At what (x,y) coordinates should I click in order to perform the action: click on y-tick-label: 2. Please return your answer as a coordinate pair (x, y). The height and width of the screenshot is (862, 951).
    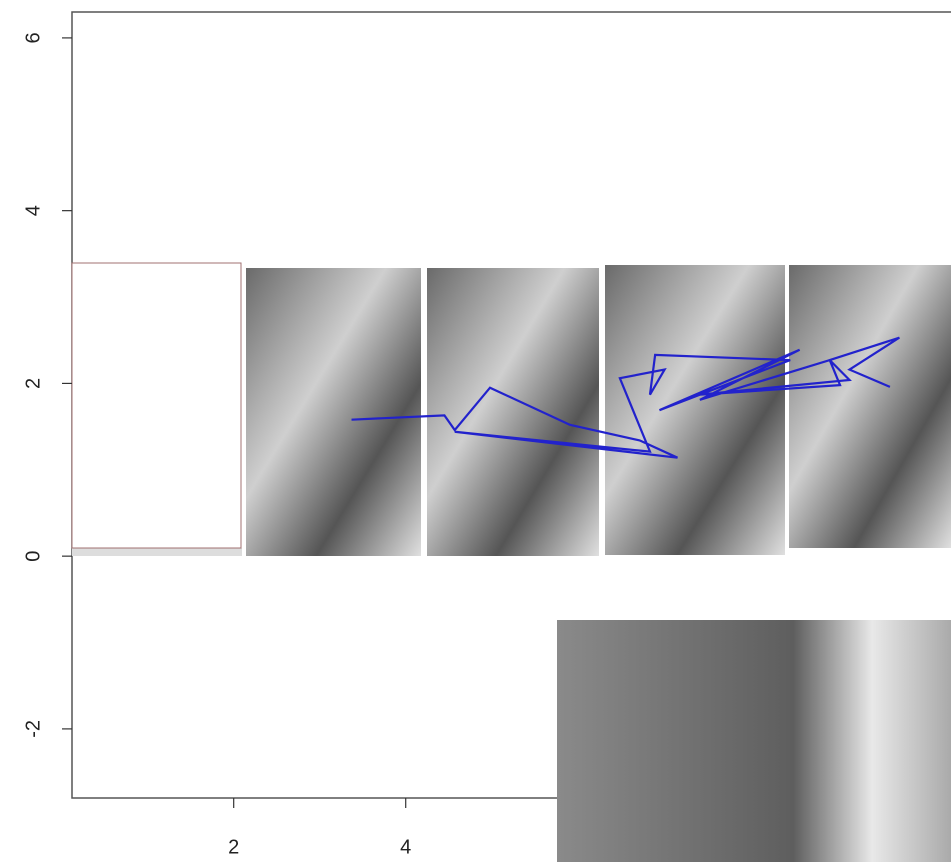
    Looking at the image, I should click on (33, 383).